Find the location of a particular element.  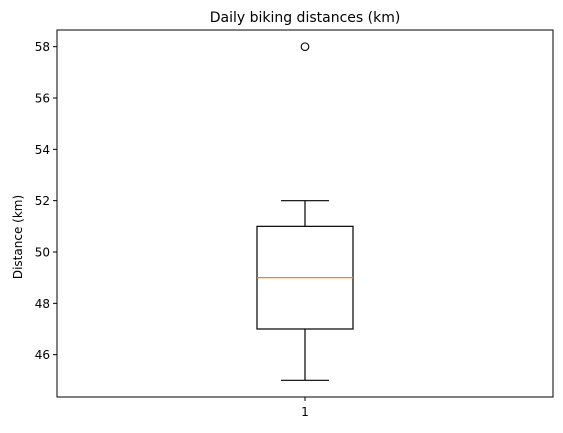

x-tick-label: 1 is located at coordinates (305, 412).